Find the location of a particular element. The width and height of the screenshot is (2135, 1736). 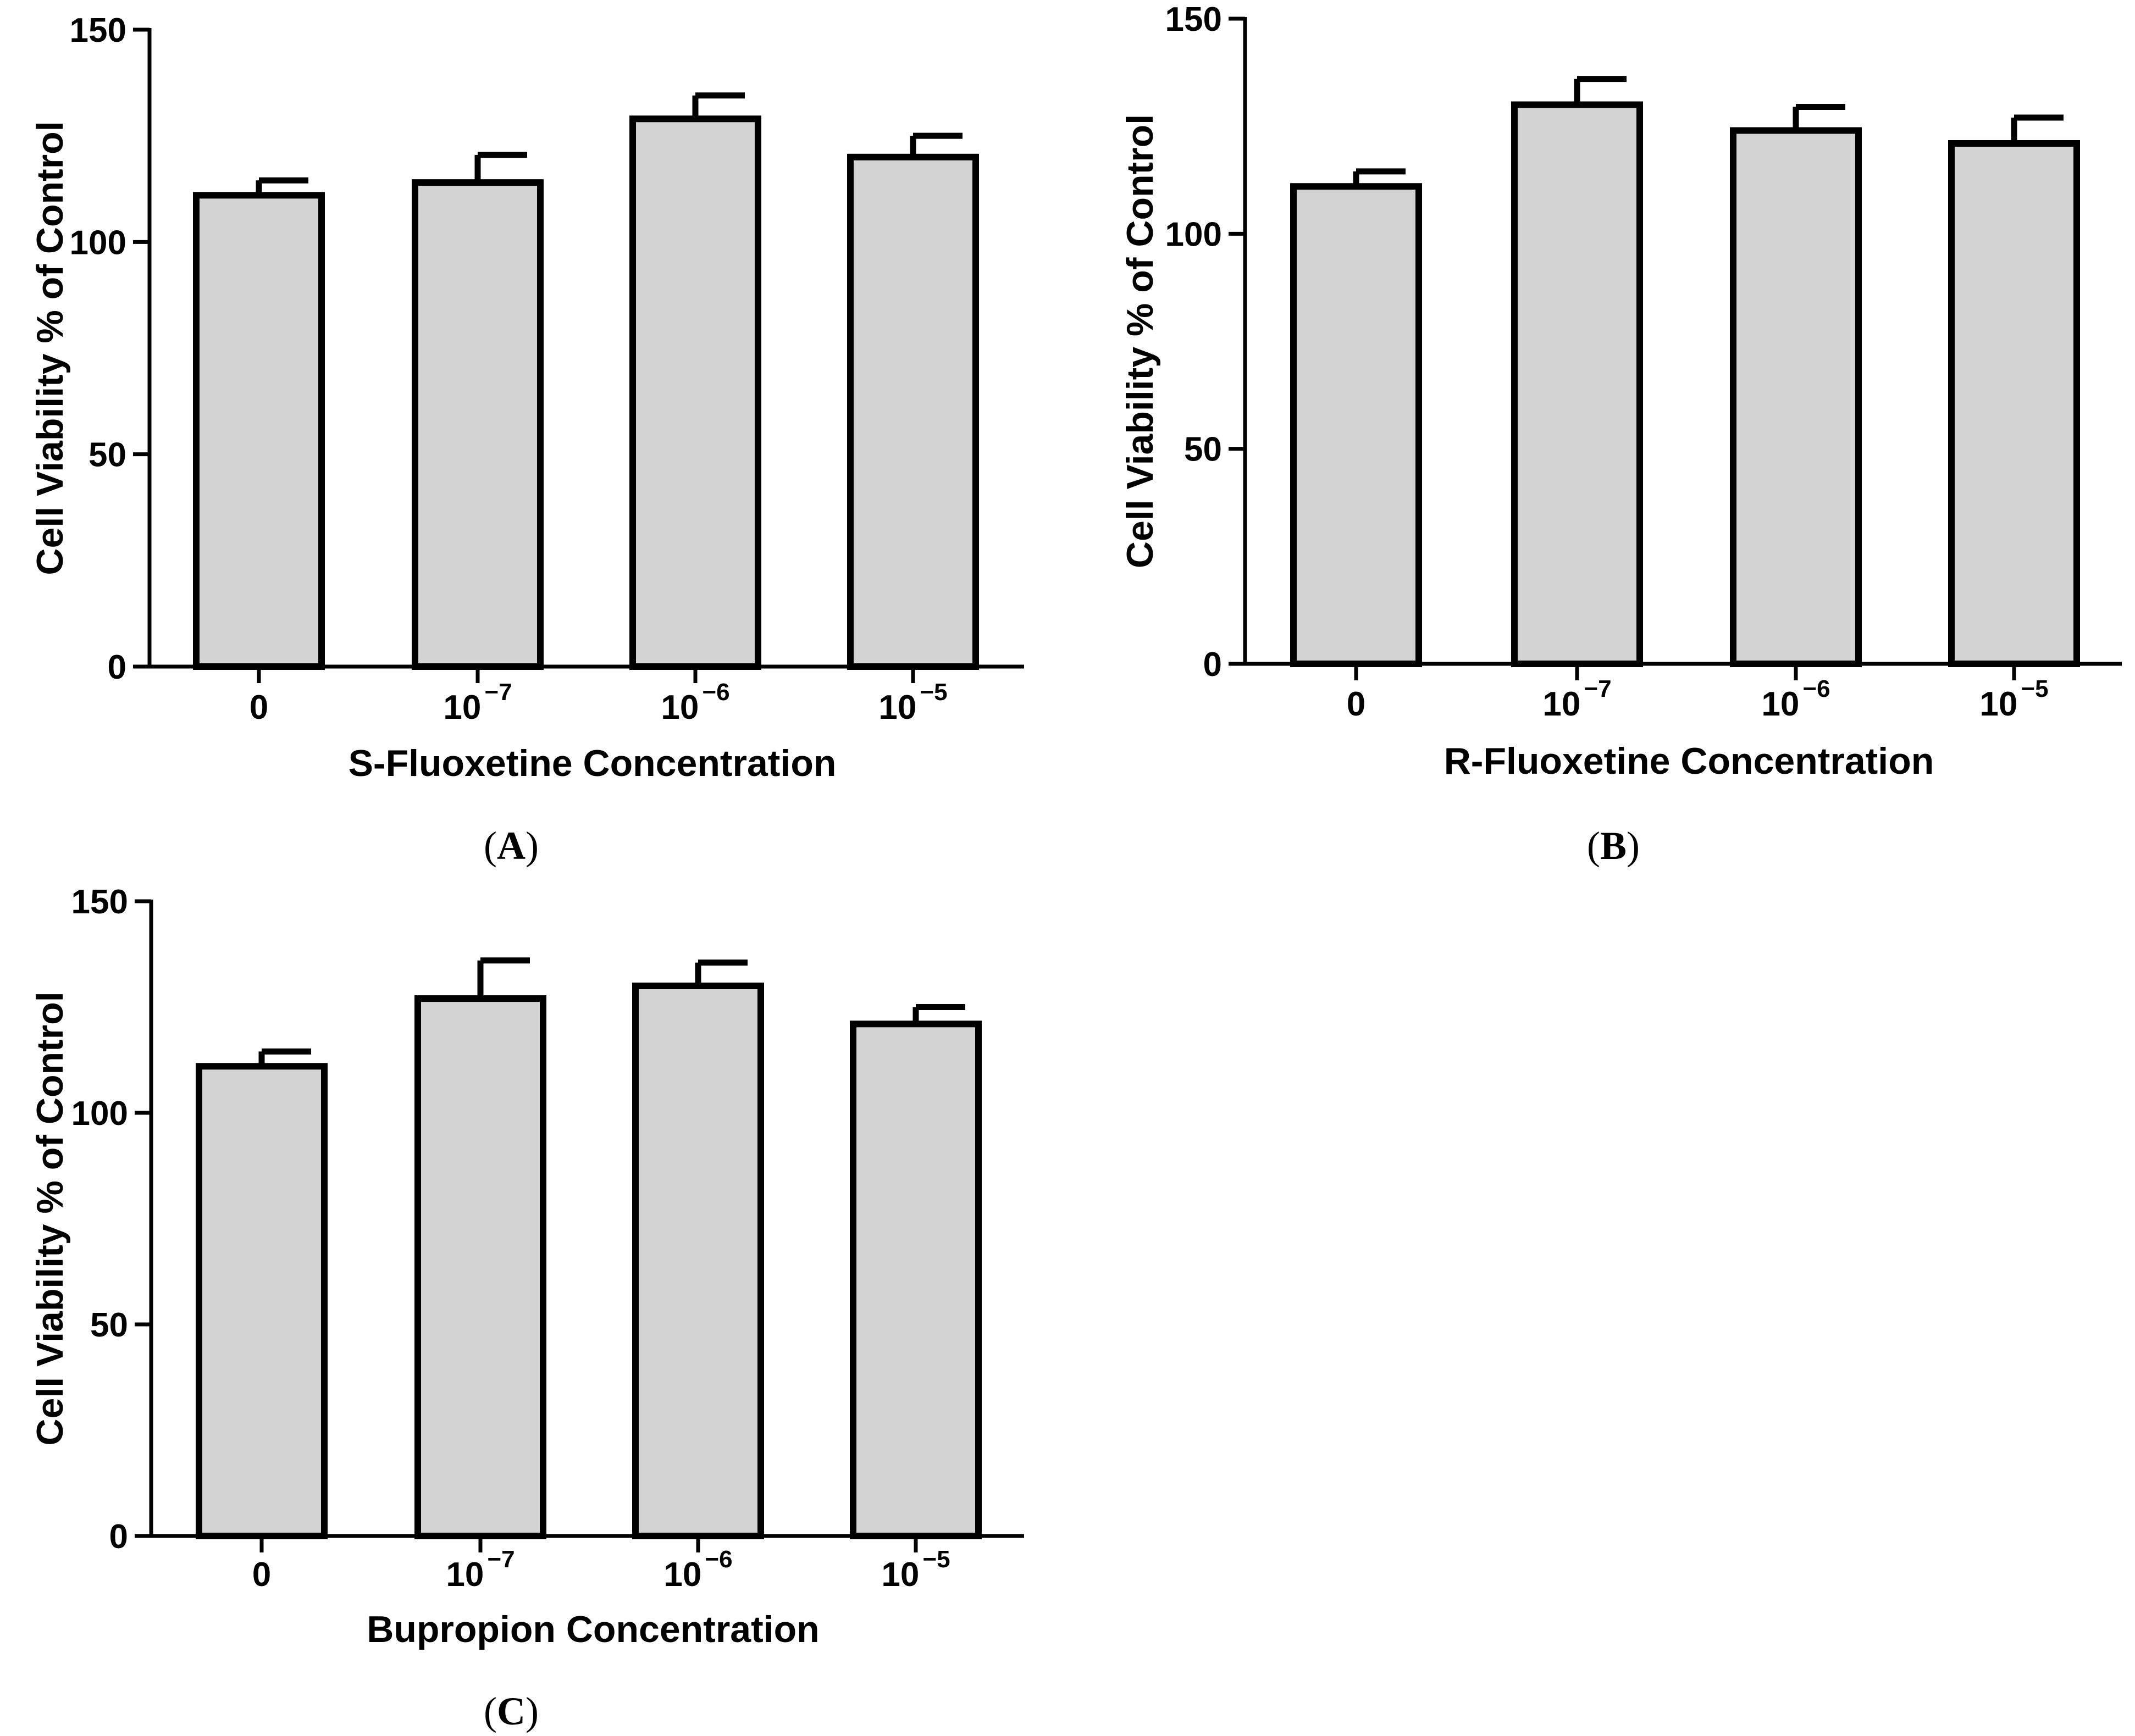

panel-label: (C) is located at coordinates (511, 1711).